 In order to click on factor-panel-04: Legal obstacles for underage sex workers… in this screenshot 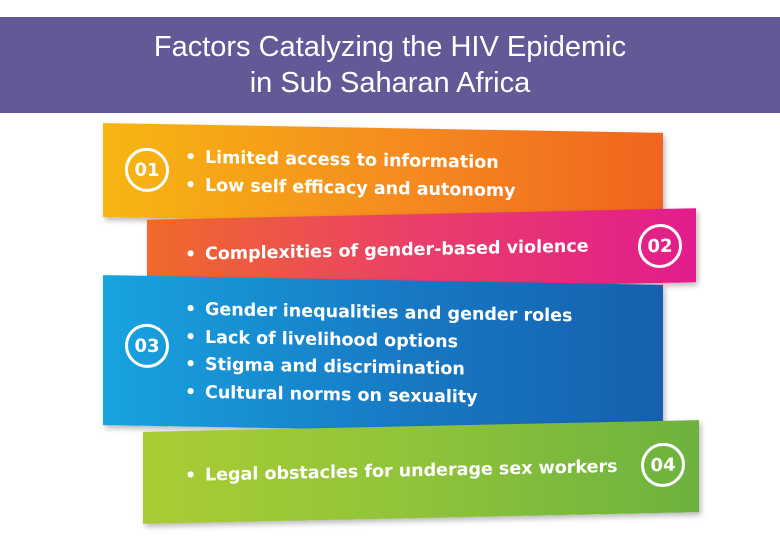, I will do `click(421, 472)`.